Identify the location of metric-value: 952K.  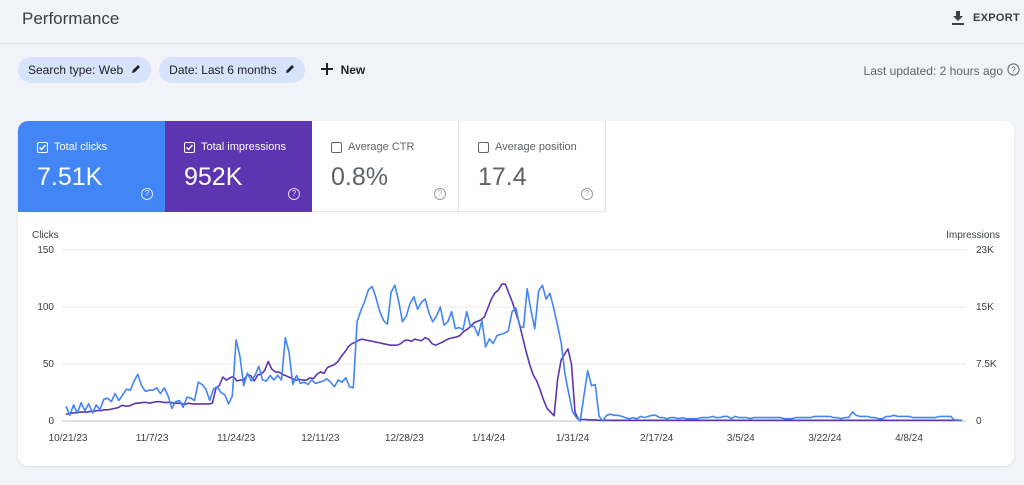
(213, 177).